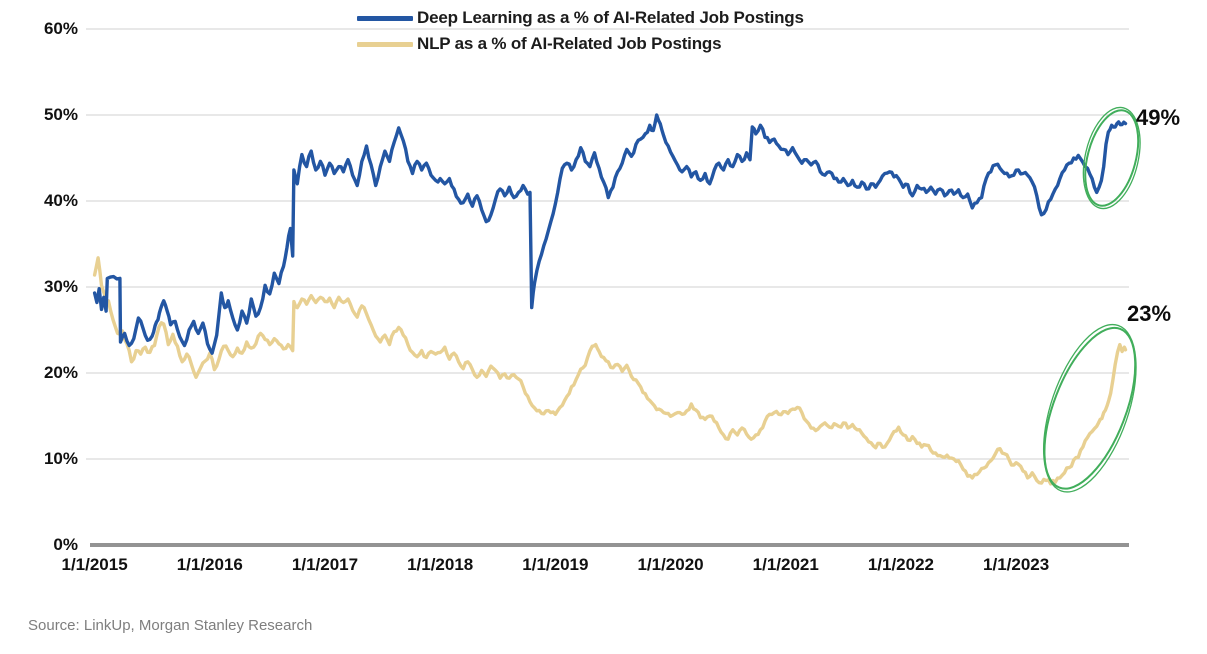  Describe the element at coordinates (385, 44) in the screenshot. I see `nlp-line-swatch-icon` at that location.